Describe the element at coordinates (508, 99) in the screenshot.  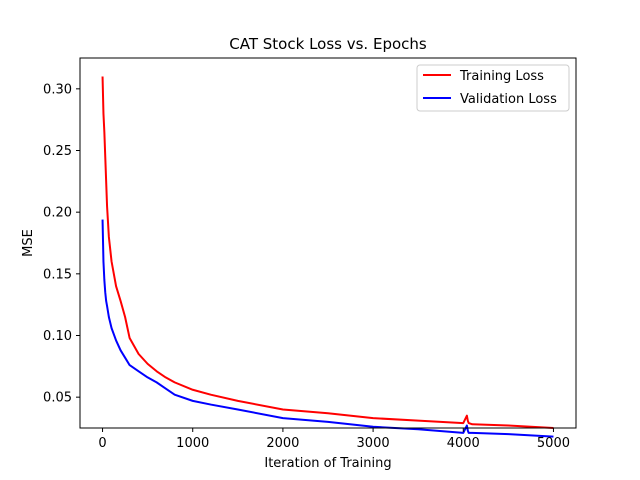
I see `legend-label-validation-loss: Validation Loss` at that location.